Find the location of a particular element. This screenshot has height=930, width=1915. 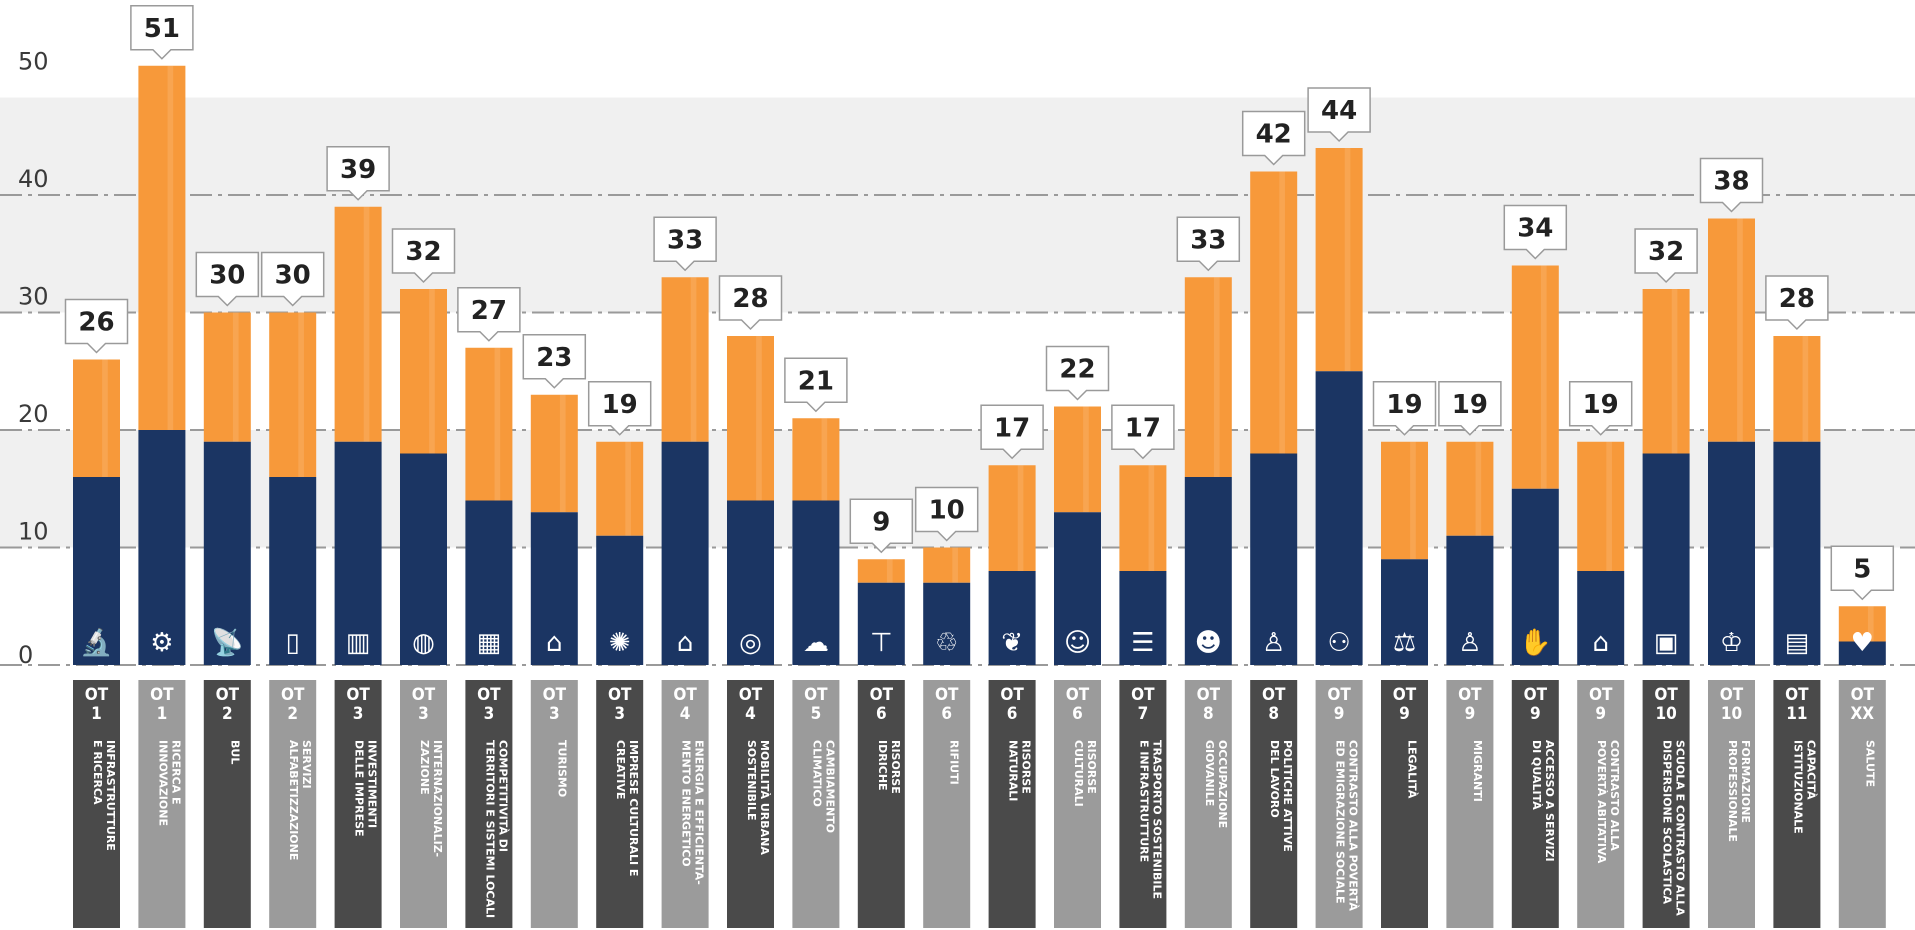

category-name-label: MIGRANTI is located at coordinates (1477, 771).